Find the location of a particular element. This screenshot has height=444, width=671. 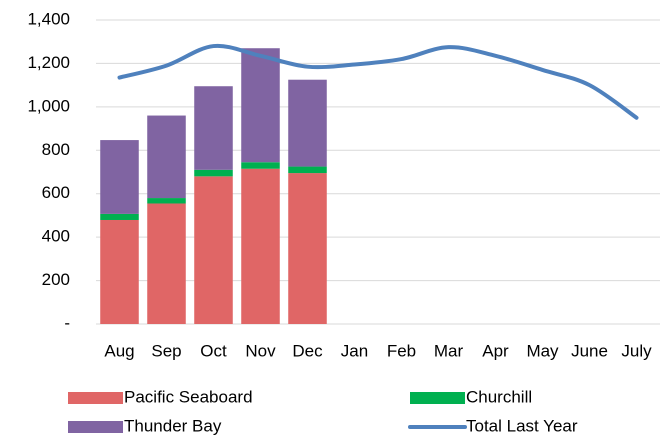

line is located at coordinates (378, 81).